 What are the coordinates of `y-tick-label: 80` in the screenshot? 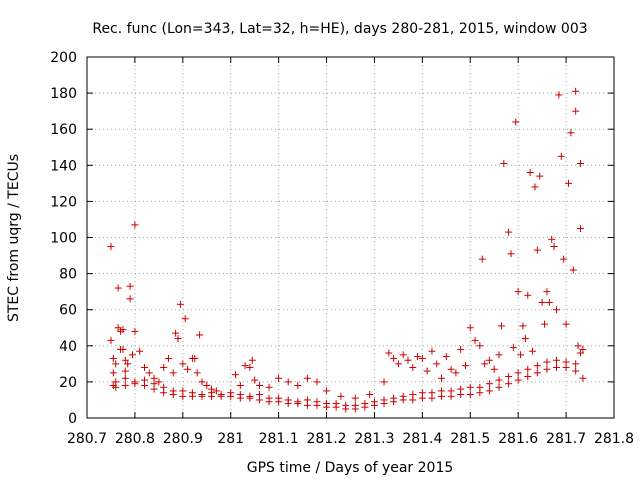 It's located at (68, 275).